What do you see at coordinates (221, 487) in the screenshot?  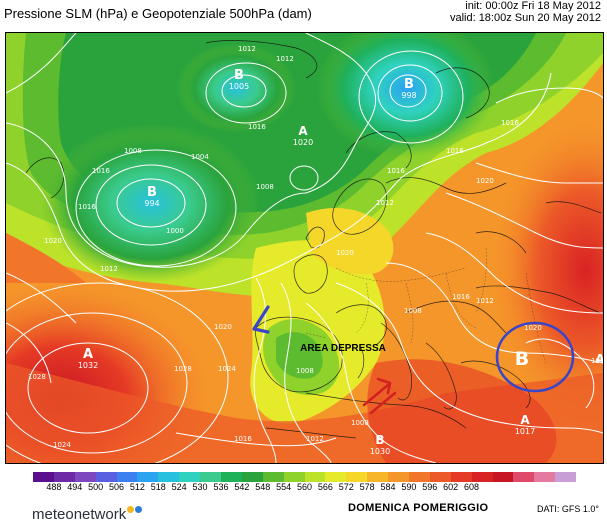 I see `scale-tick-label: 536` at bounding box center [221, 487].